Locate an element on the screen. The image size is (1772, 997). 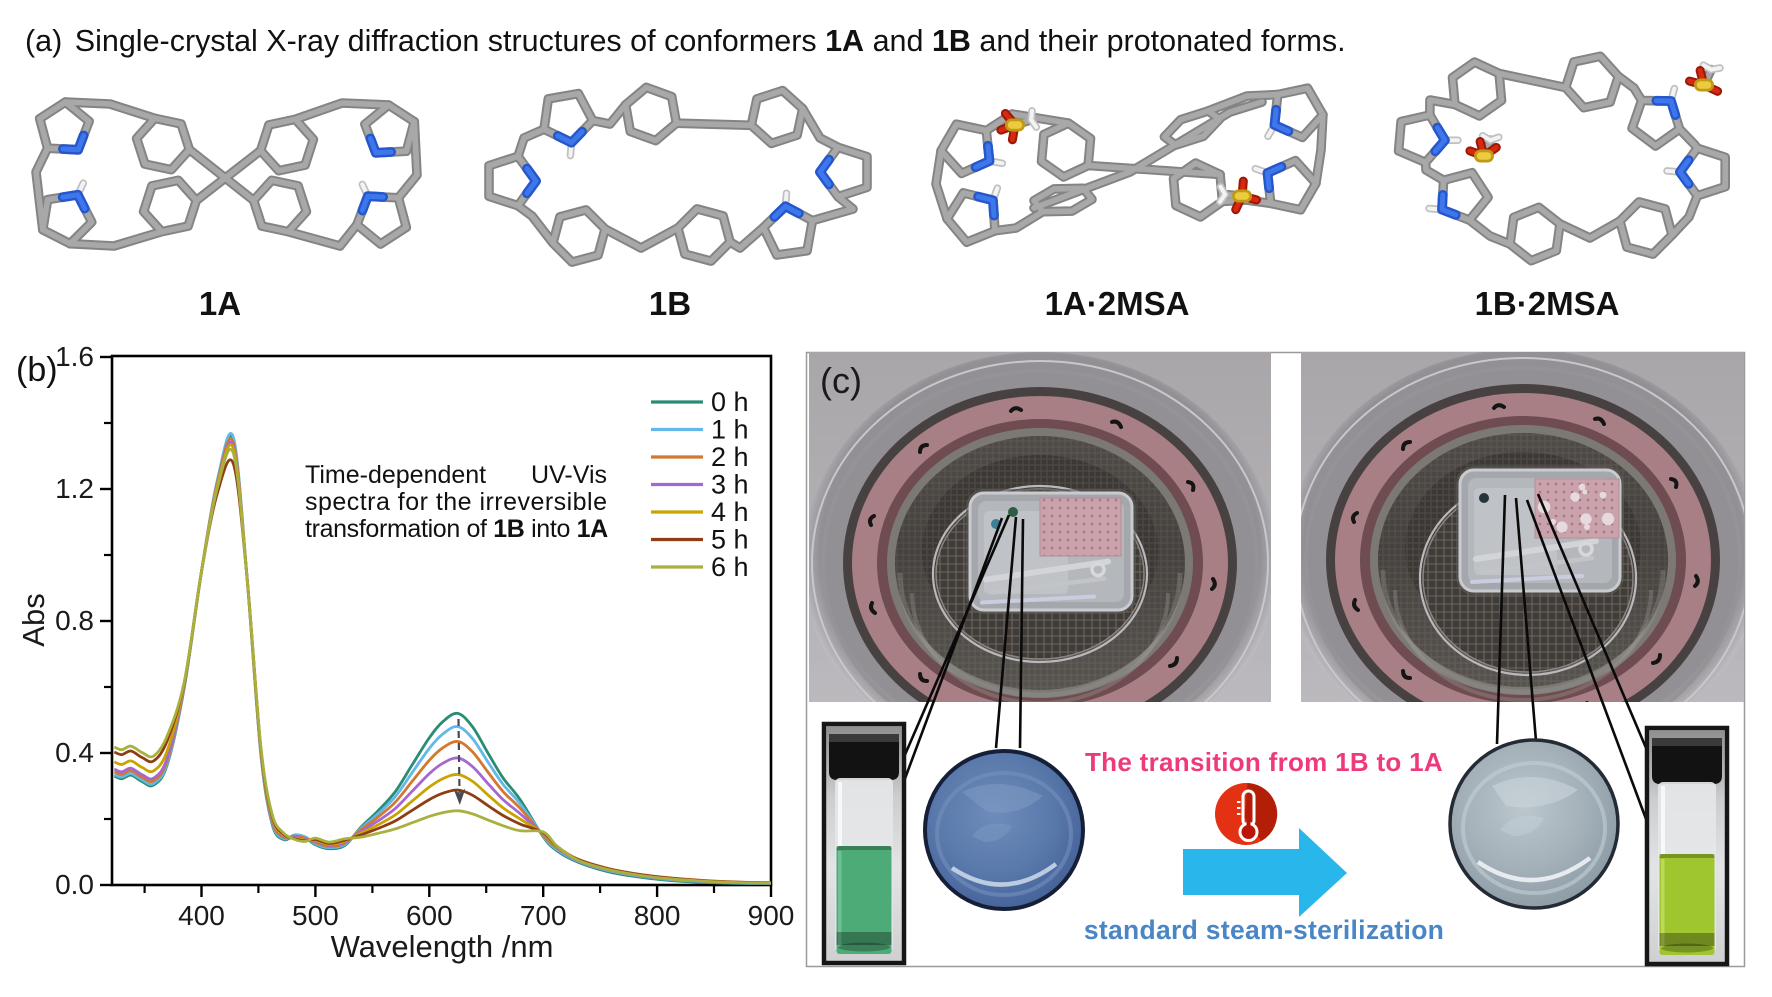
svg-text: spectra for the irreversible is located at coordinates (456, 502).